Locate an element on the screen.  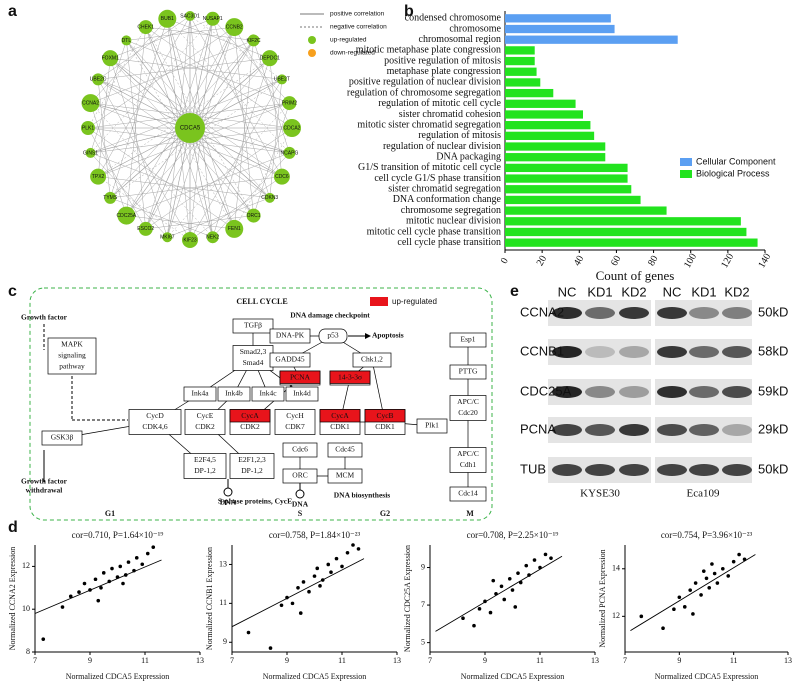
node-label: CHEK1 is located at coordinates (145, 27).